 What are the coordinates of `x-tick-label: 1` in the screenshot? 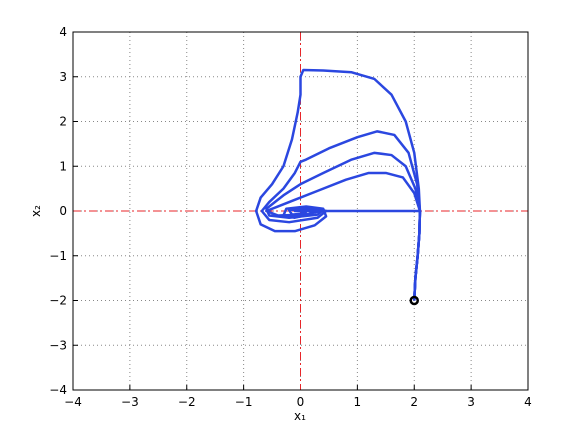 It's located at (358, 402).